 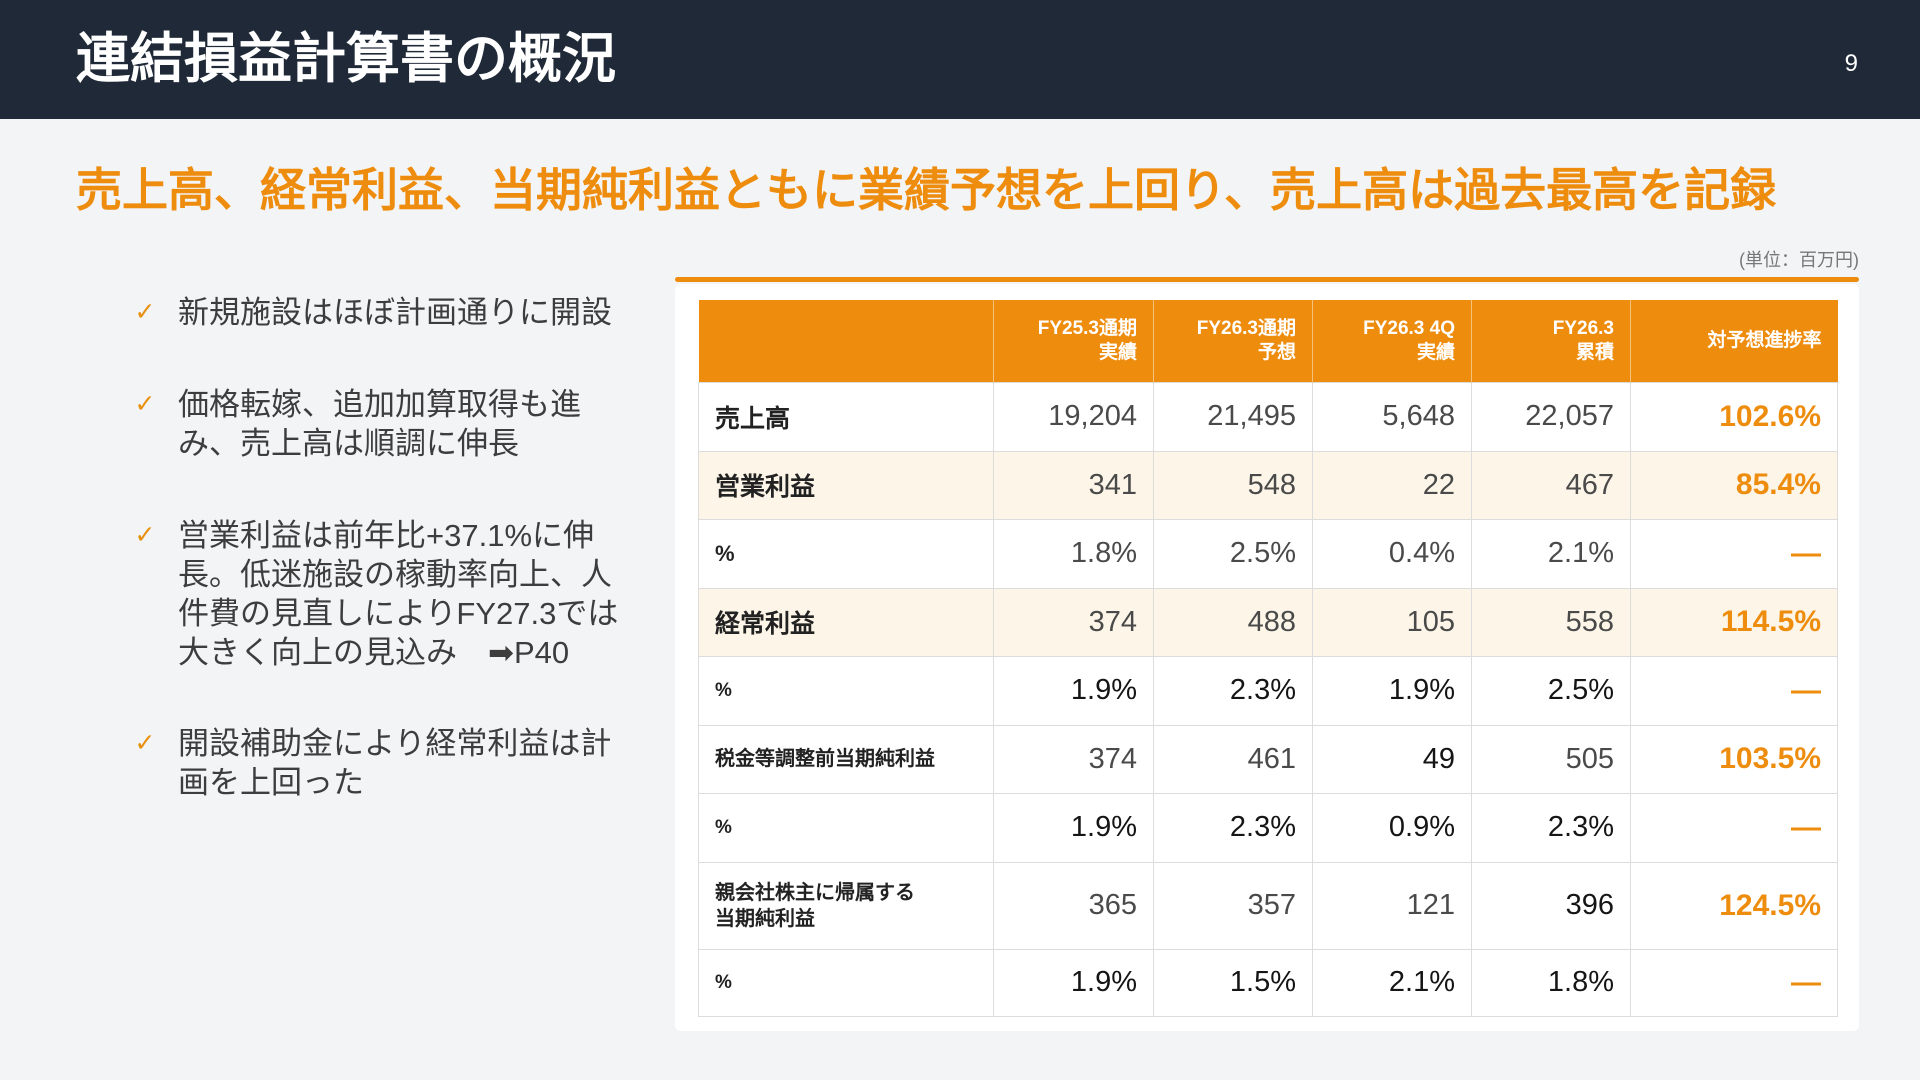 I want to click on table-row: % 1.8% 2.5% 0.4% 2.1% —, so click(x=1268, y=553).